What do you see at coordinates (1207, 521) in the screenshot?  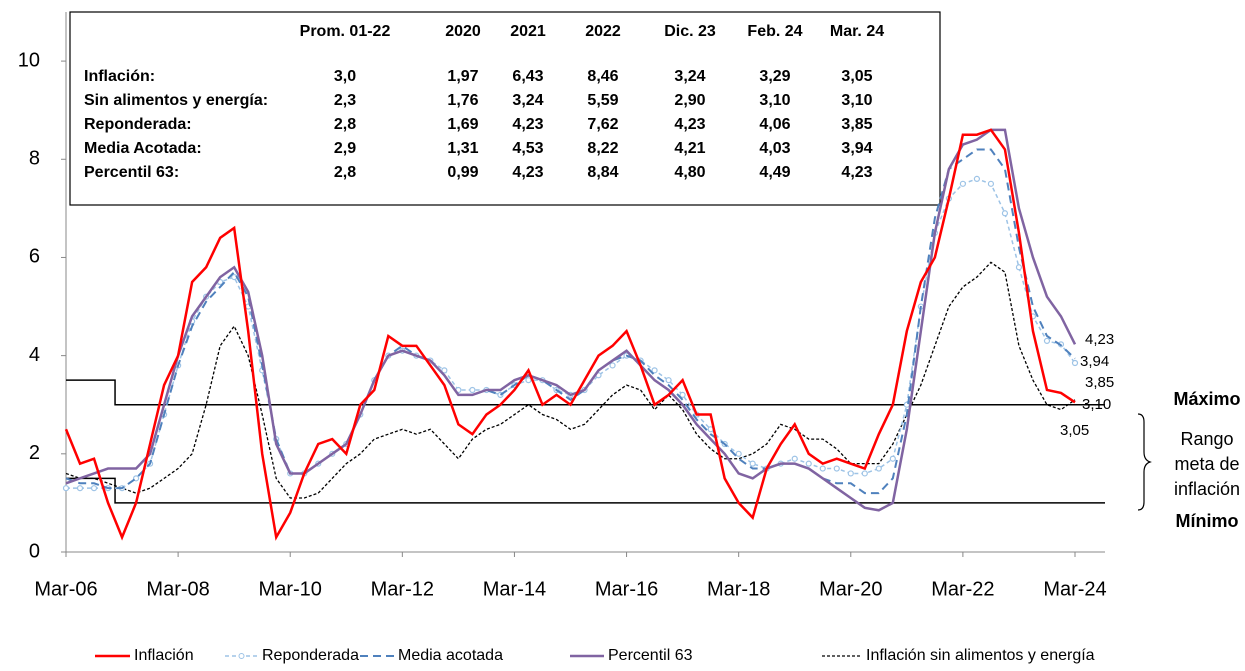 I see `annotation: Mínimo` at bounding box center [1207, 521].